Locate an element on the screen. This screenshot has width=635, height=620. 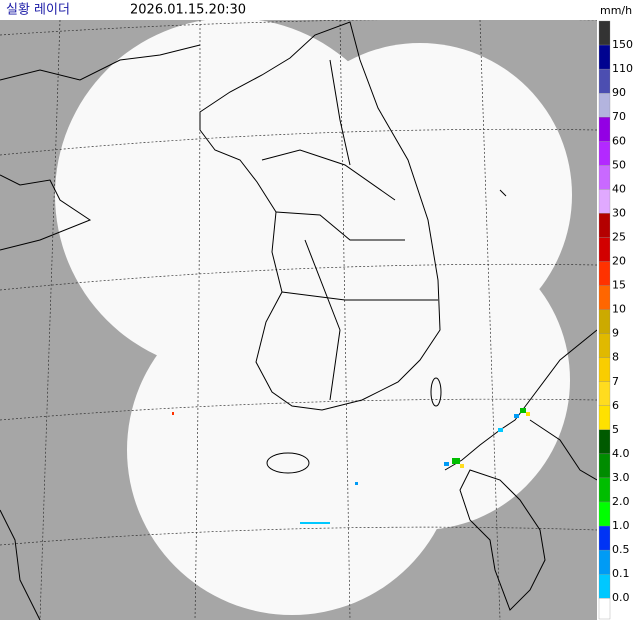
legend-label: 60 is located at coordinates (619, 140).